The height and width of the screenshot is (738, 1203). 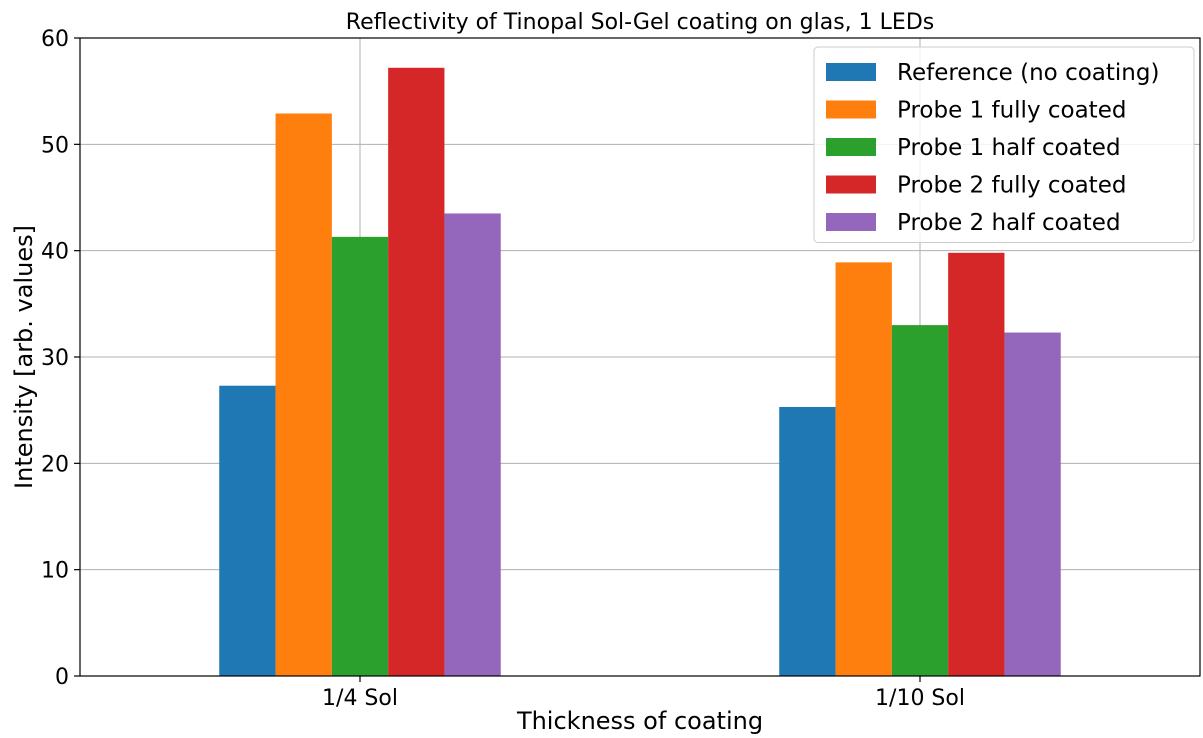 I want to click on y-tick-label: 50, so click(x=55, y=145).